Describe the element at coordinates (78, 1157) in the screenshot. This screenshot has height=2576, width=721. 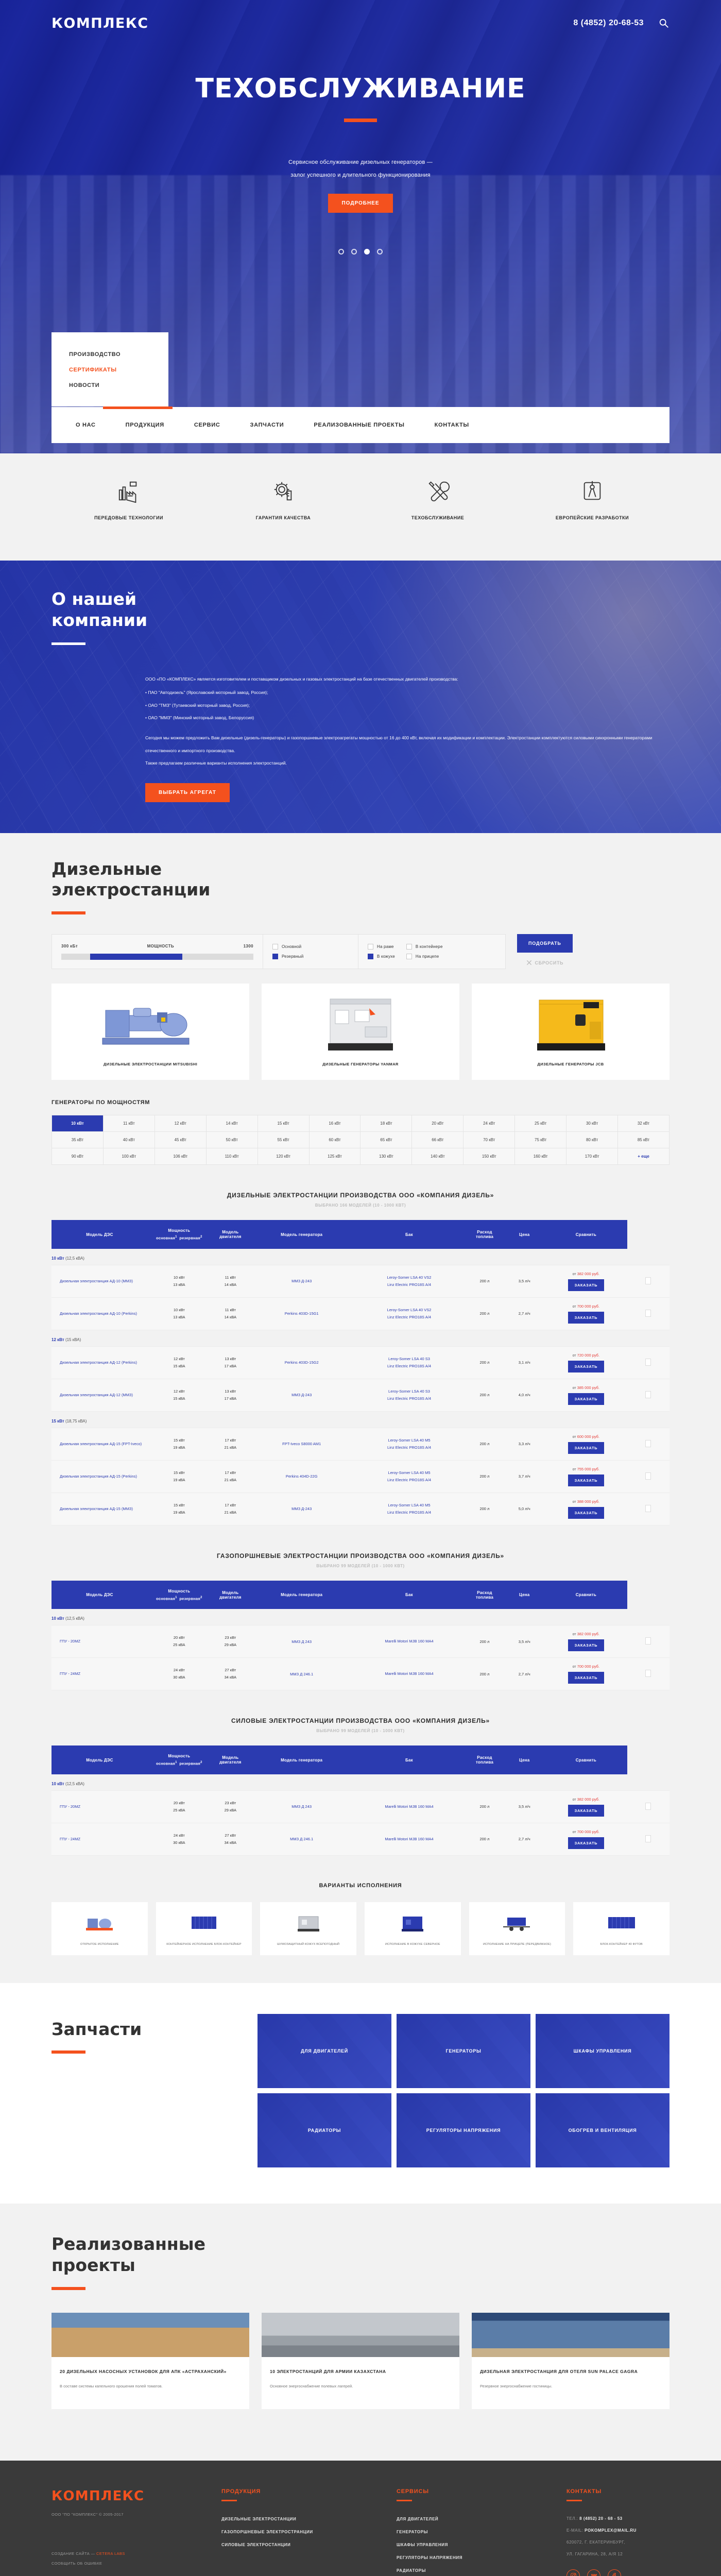
I see `power-tab: 90 кВт` at that location.